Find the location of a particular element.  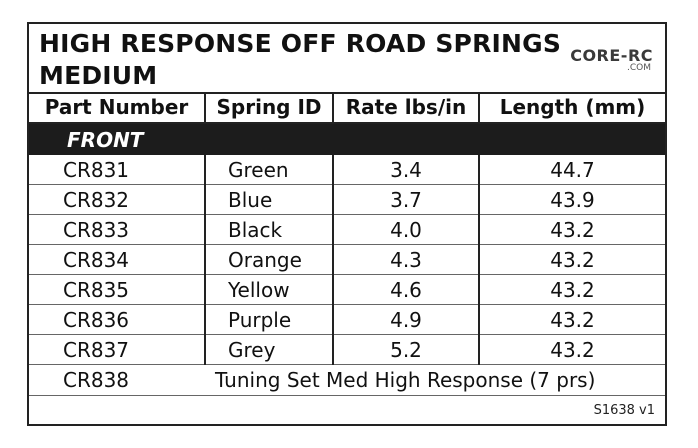

table-row: CR837 Grey 5.2 43.2 is located at coordinates (347, 349).